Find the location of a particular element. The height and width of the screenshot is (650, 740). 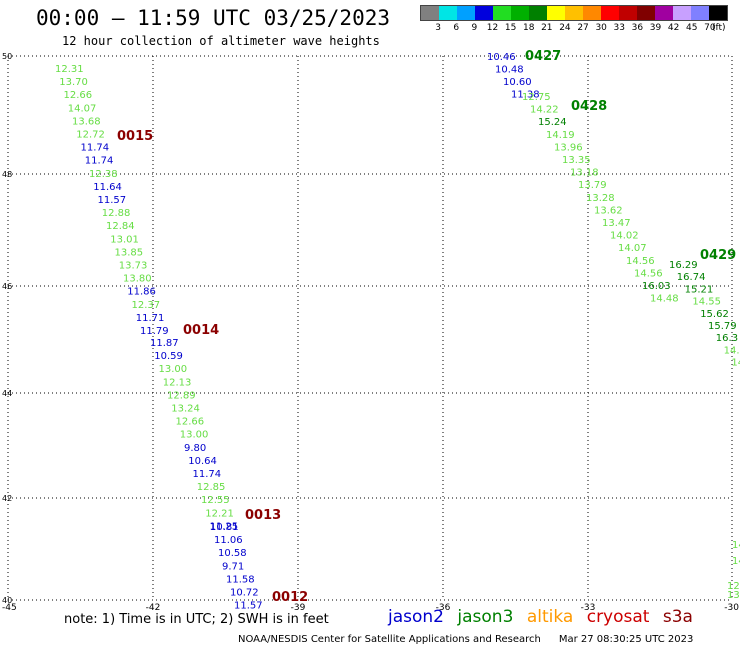

colorbar-tick-label: 30 is located at coordinates (601, 28).